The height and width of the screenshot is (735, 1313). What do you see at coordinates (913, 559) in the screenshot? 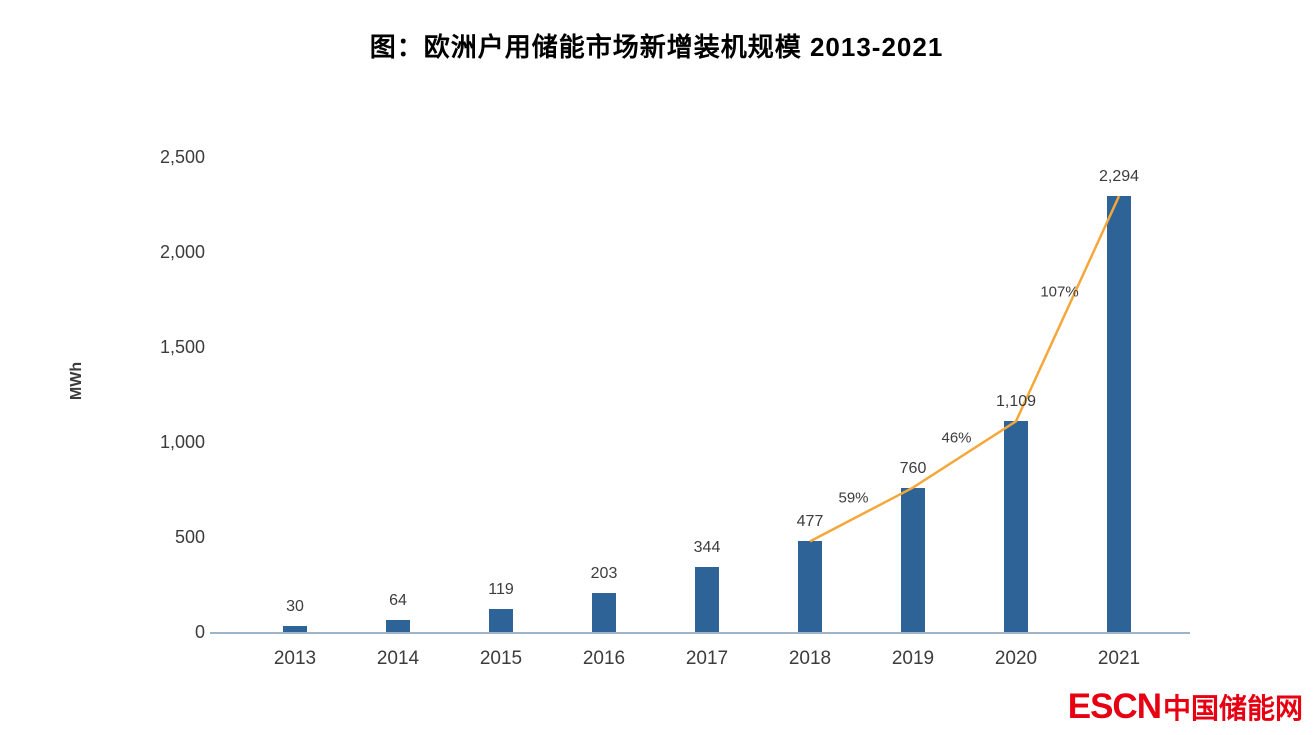
I see `bar-2019` at bounding box center [913, 559].